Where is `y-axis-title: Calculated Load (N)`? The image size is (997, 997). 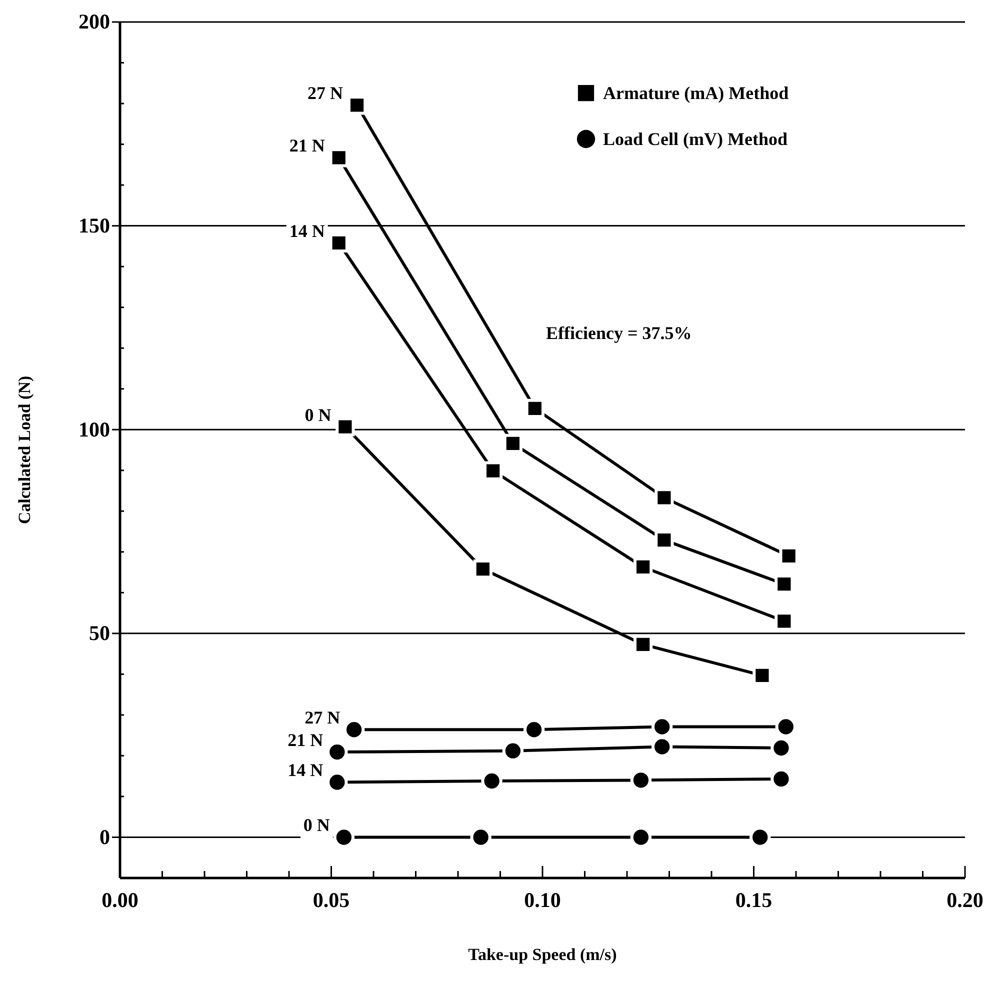
y-axis-title: Calculated Load (N) is located at coordinates (24, 450).